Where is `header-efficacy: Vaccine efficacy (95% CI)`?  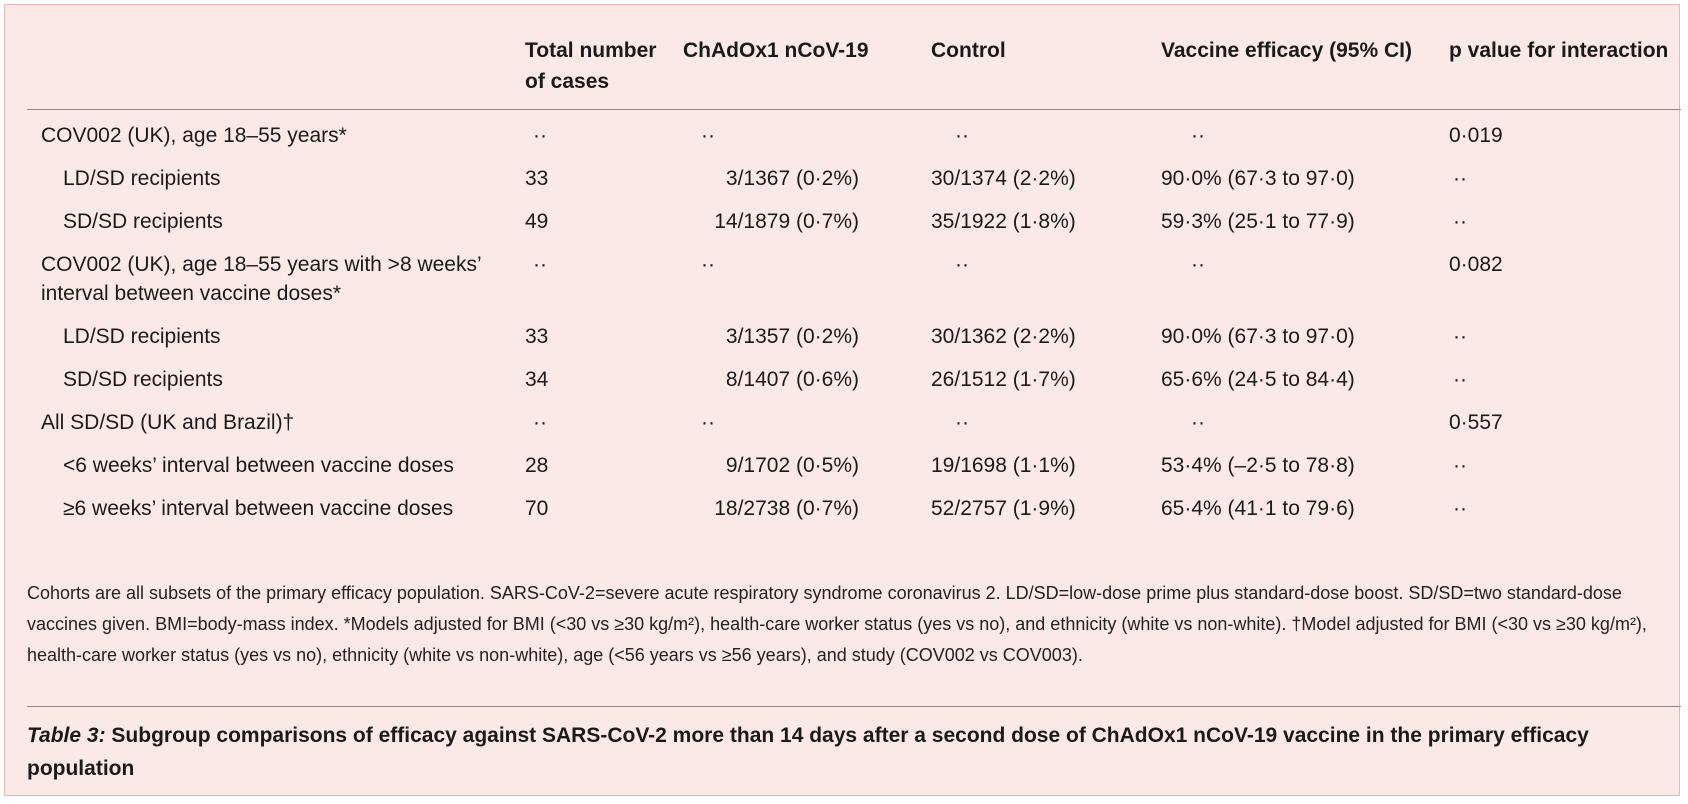 header-efficacy: Vaccine efficacy (95% CI) is located at coordinates (1293, 71).